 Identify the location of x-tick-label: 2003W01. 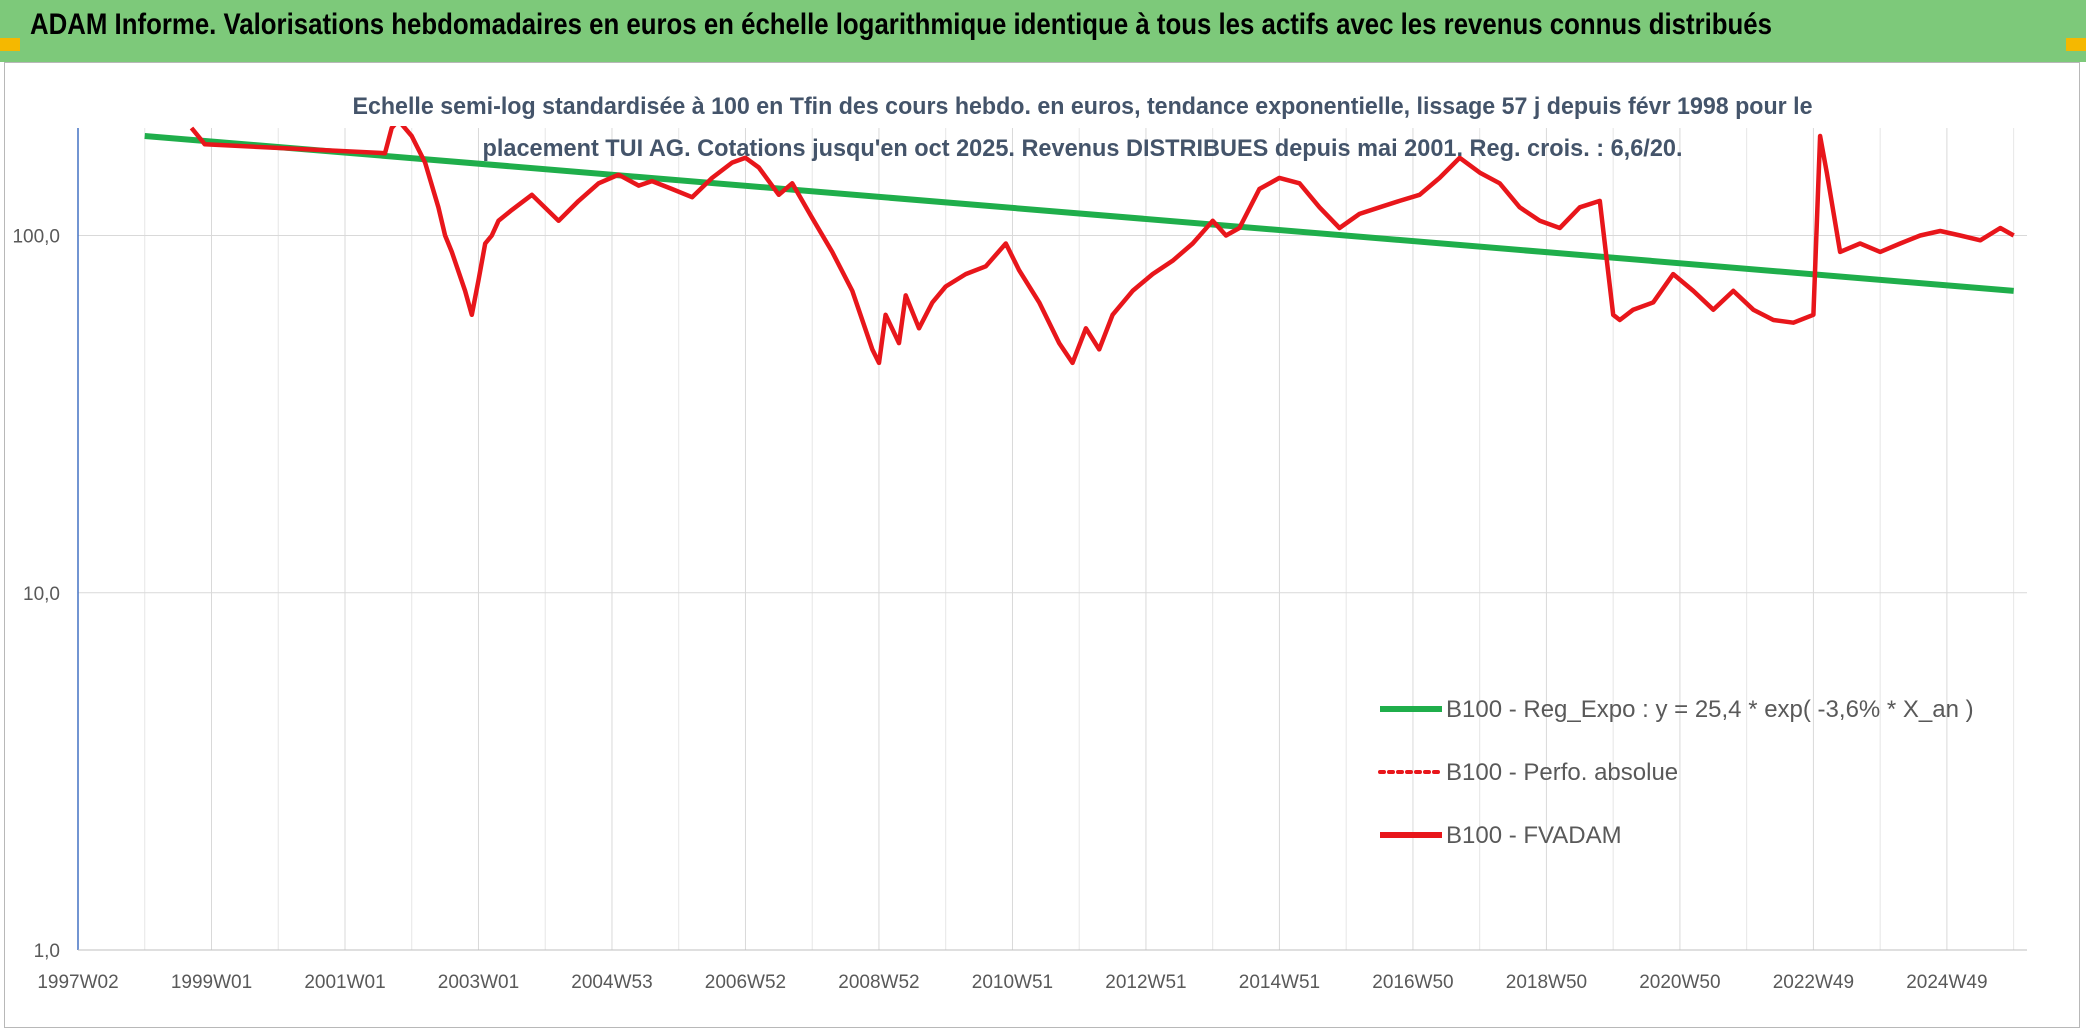
(478, 982).